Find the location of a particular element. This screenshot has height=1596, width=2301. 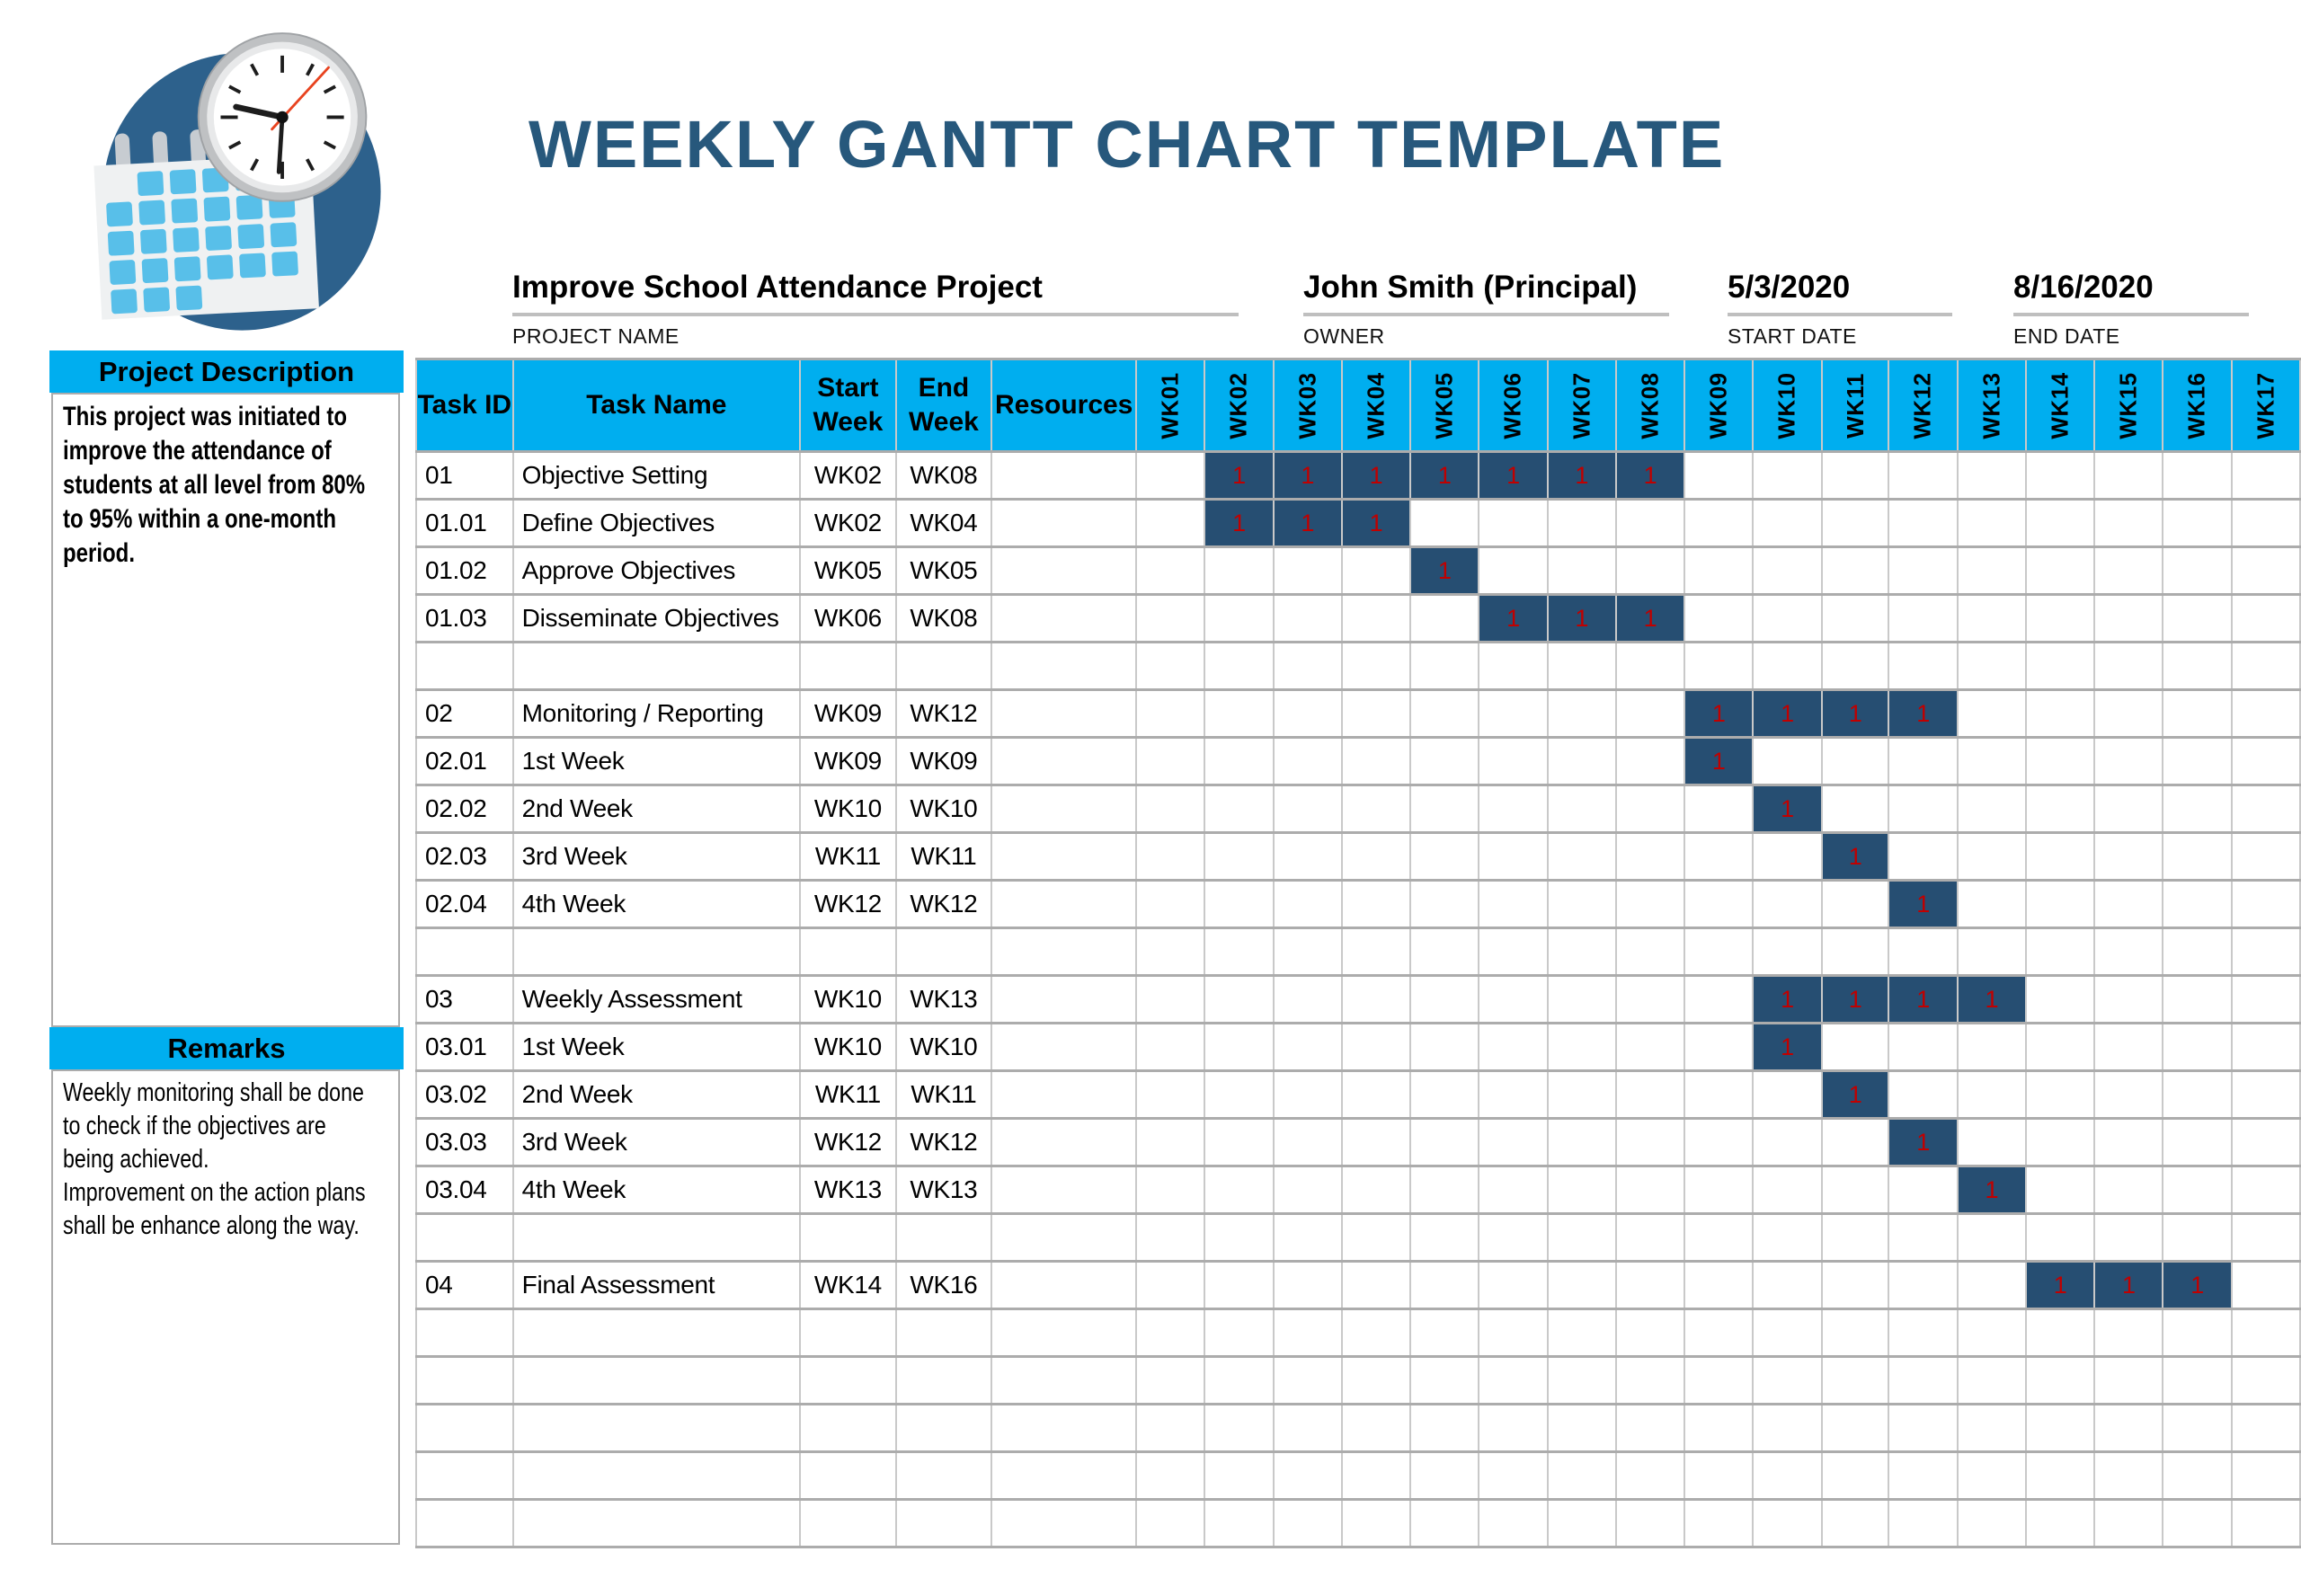

start-week-cell: WK10 is located at coordinates (848, 809).